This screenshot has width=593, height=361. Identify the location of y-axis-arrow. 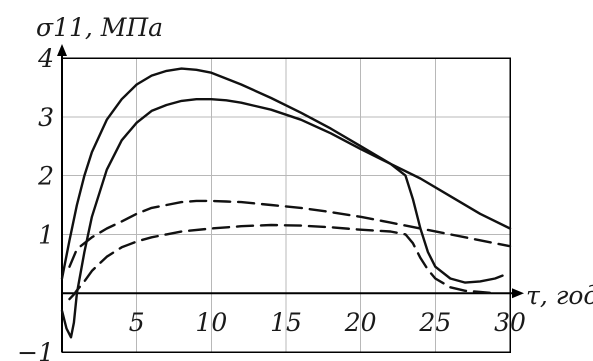
(62, 50).